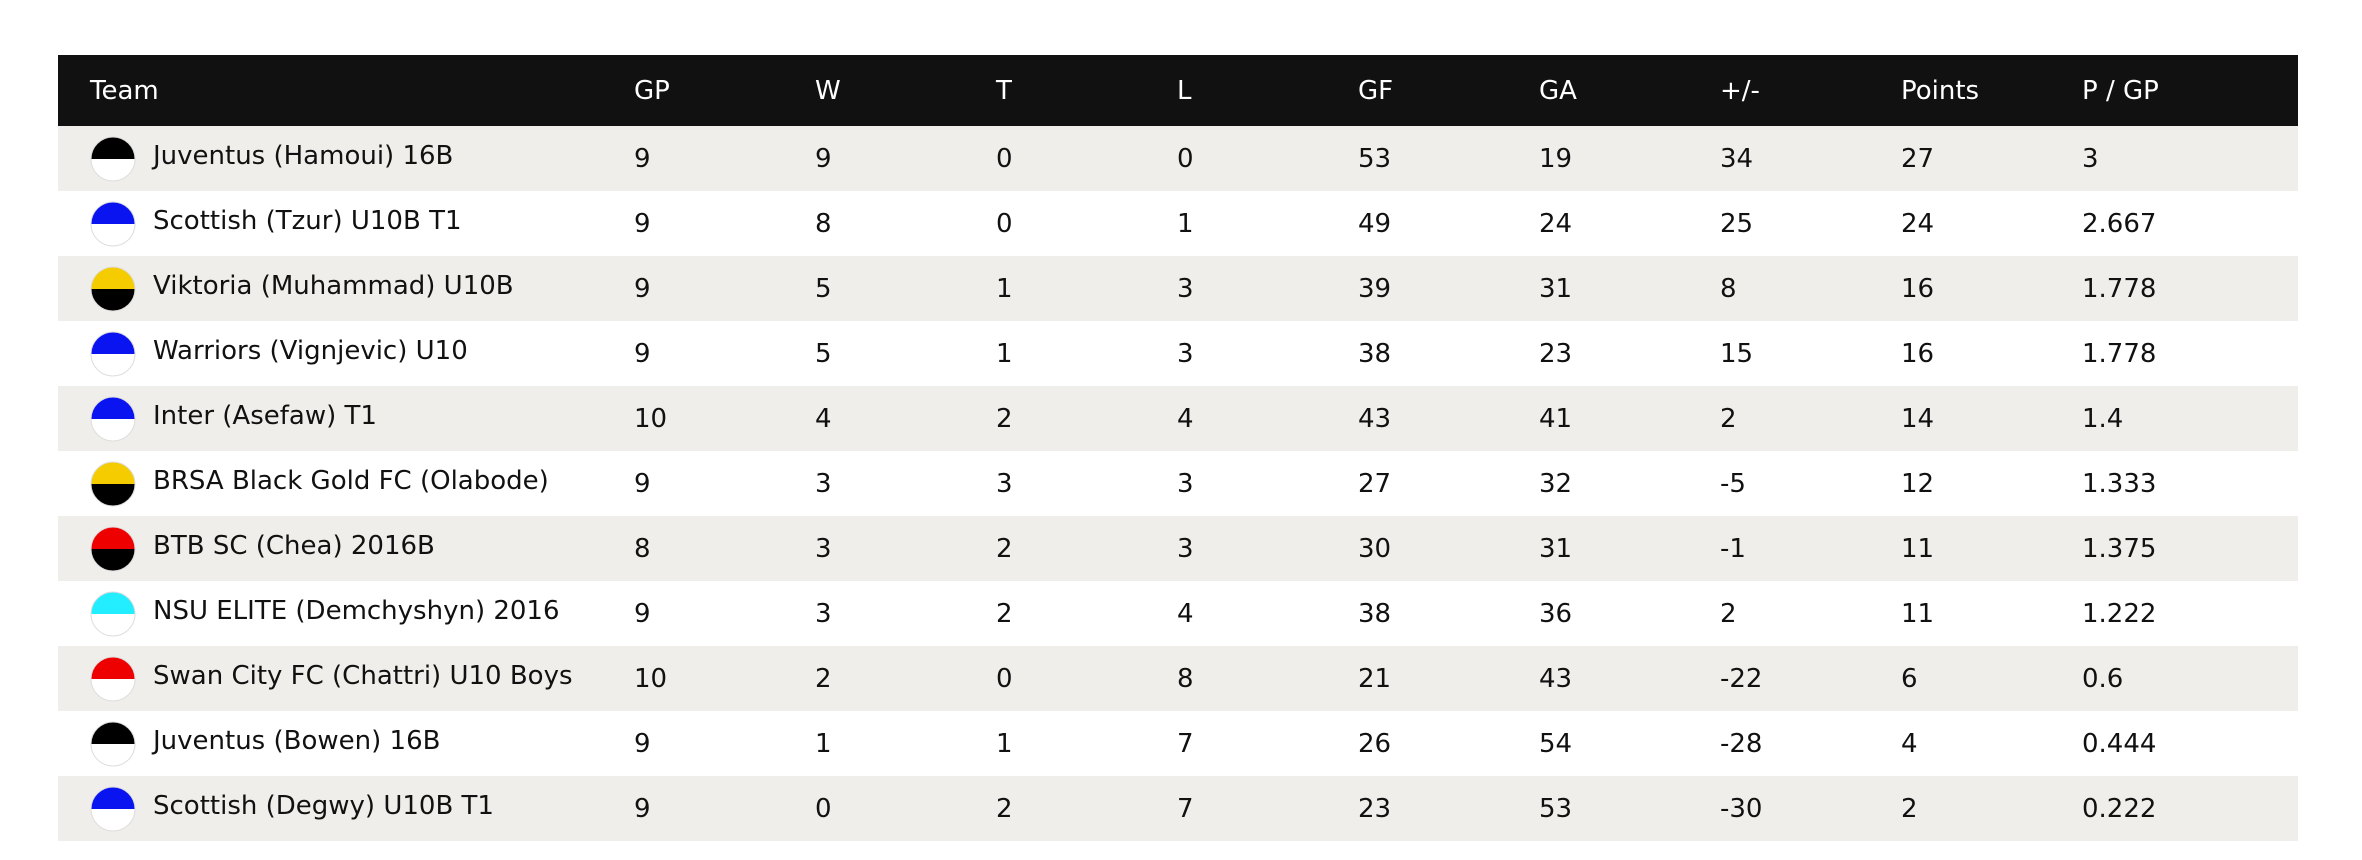 The width and height of the screenshot is (2362, 860). What do you see at coordinates (124, 90) in the screenshot?
I see `column-header: Team` at bounding box center [124, 90].